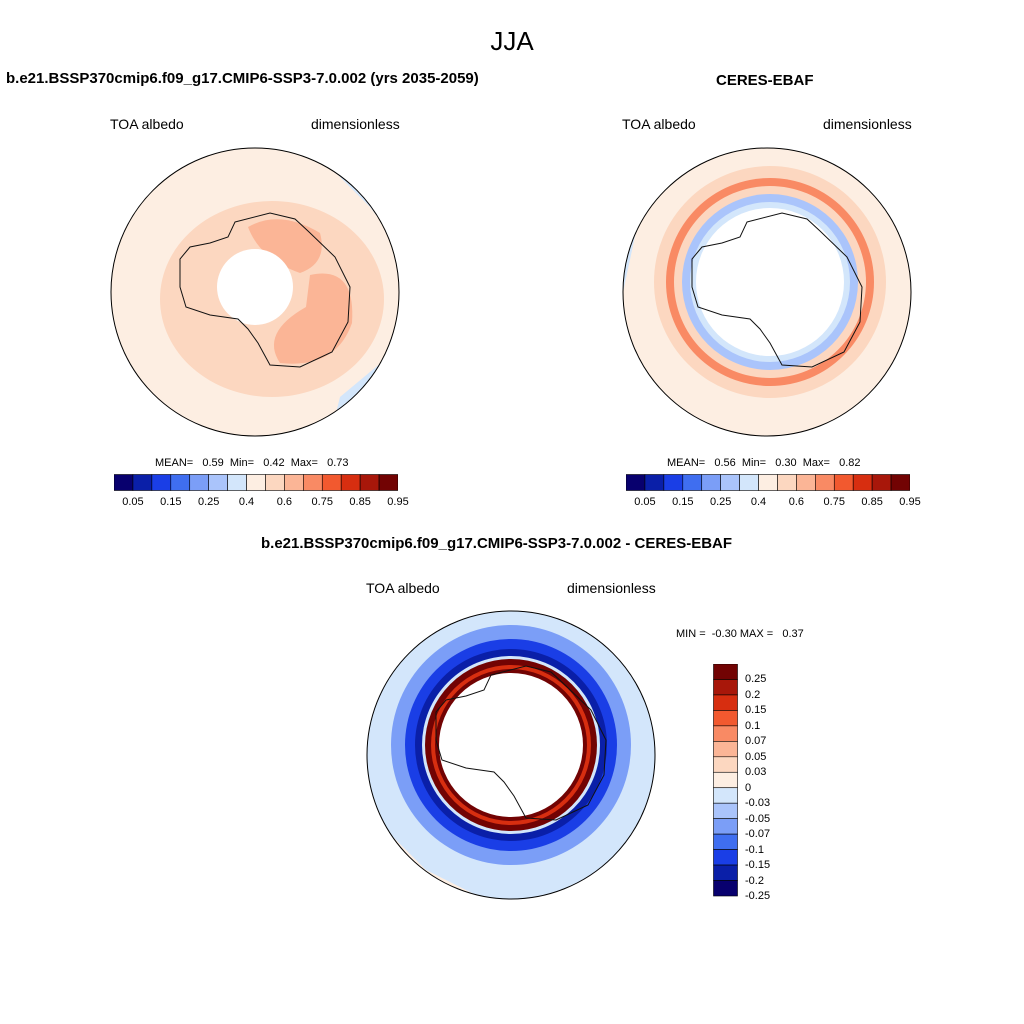 The height and width of the screenshot is (1024, 1024). I want to click on obs-colorbar, so click(768, 482).